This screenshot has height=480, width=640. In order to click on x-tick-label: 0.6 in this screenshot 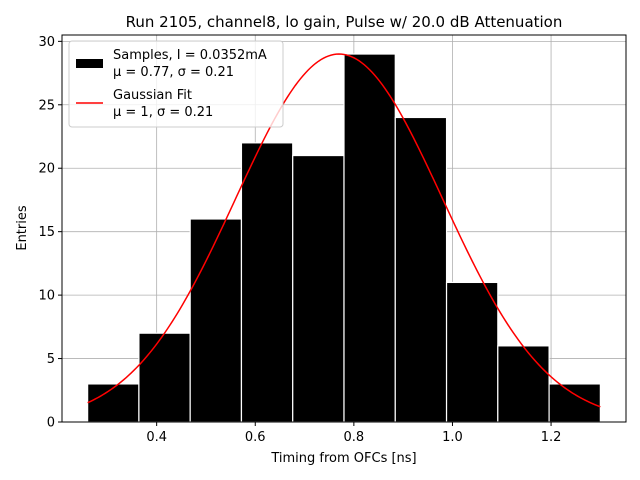, I will do `click(255, 437)`.